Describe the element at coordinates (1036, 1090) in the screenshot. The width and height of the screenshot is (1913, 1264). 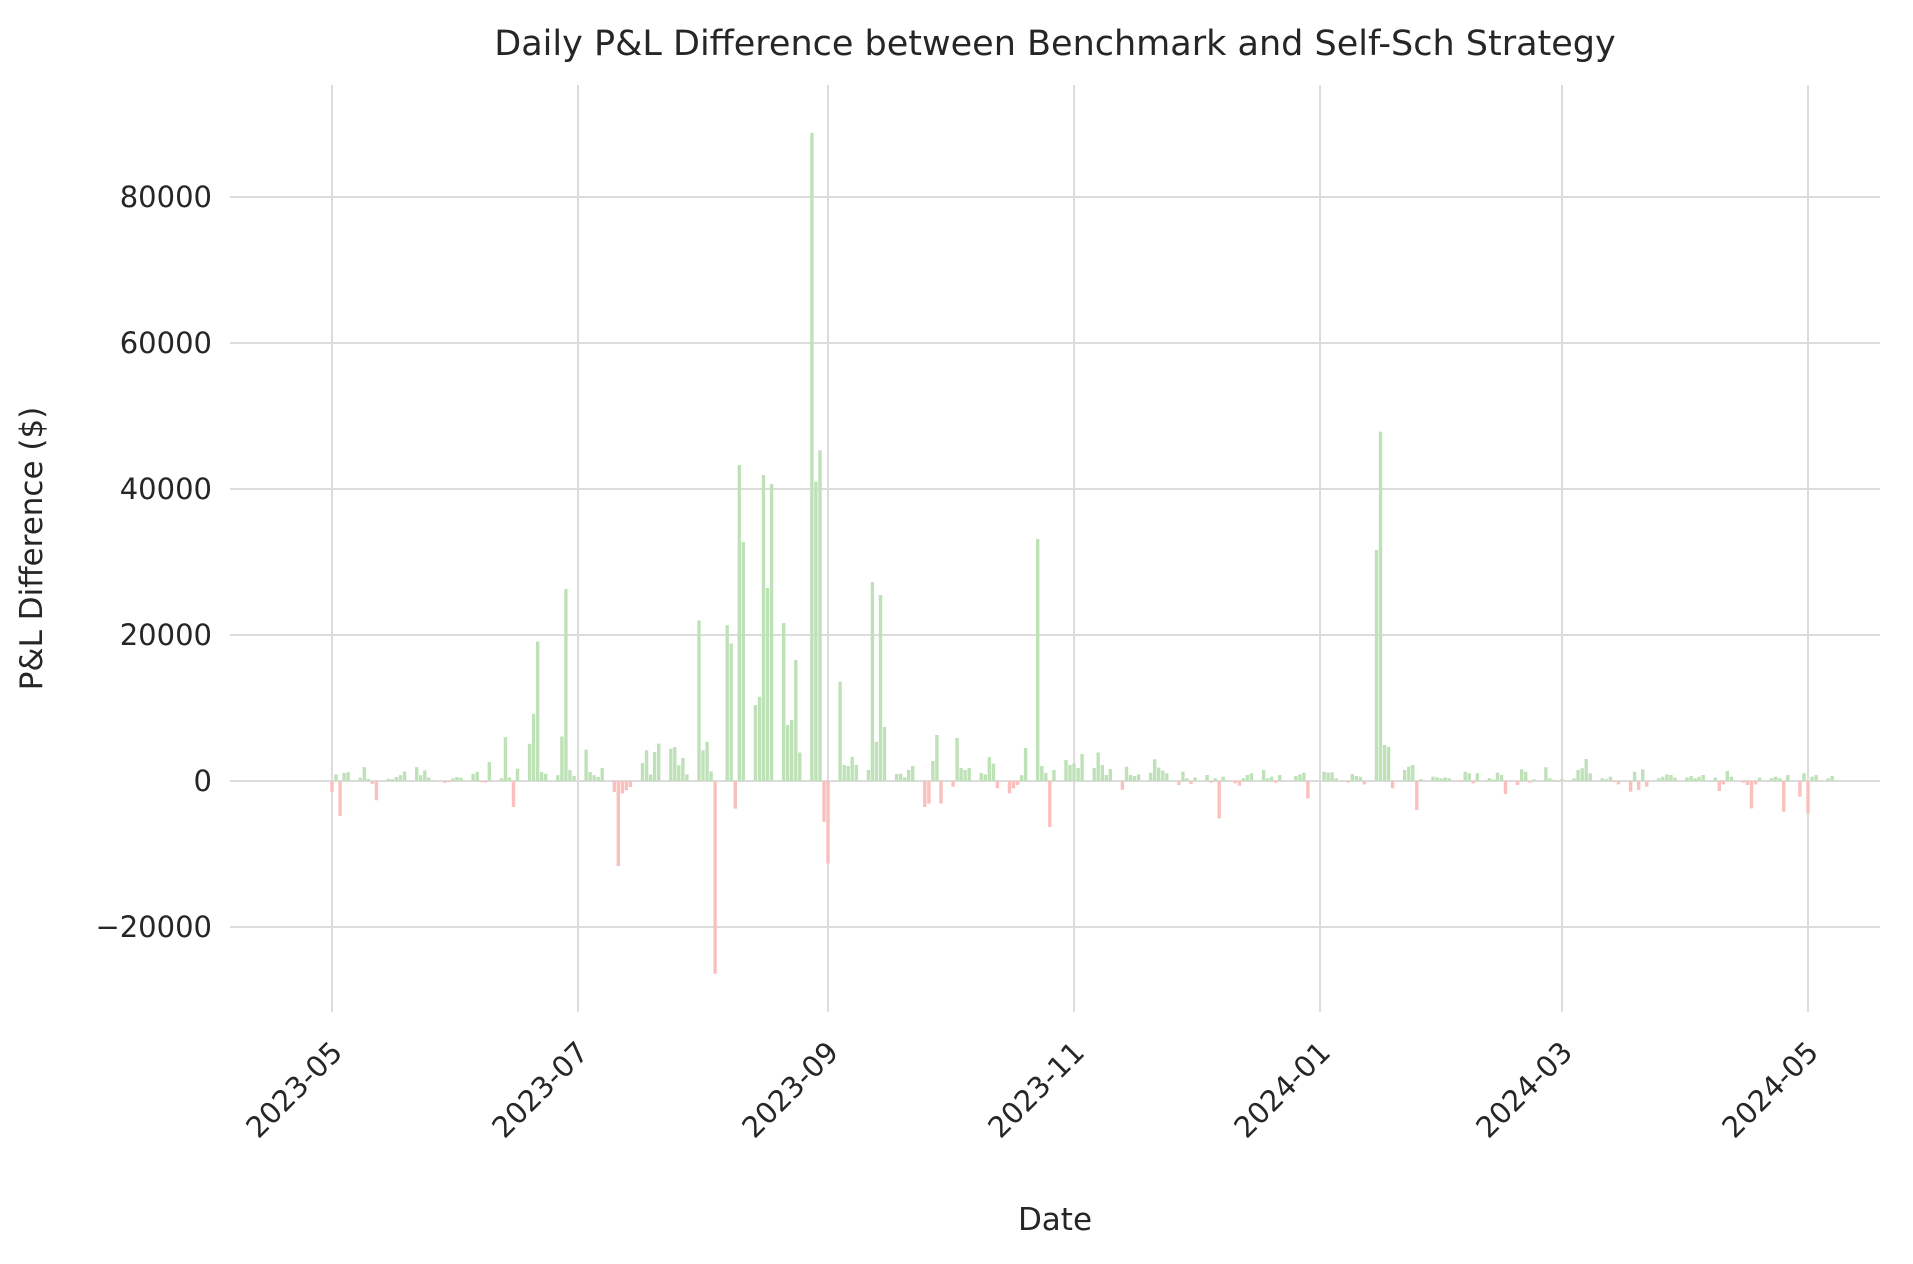
I see `x-tick-label: 2023-11` at that location.